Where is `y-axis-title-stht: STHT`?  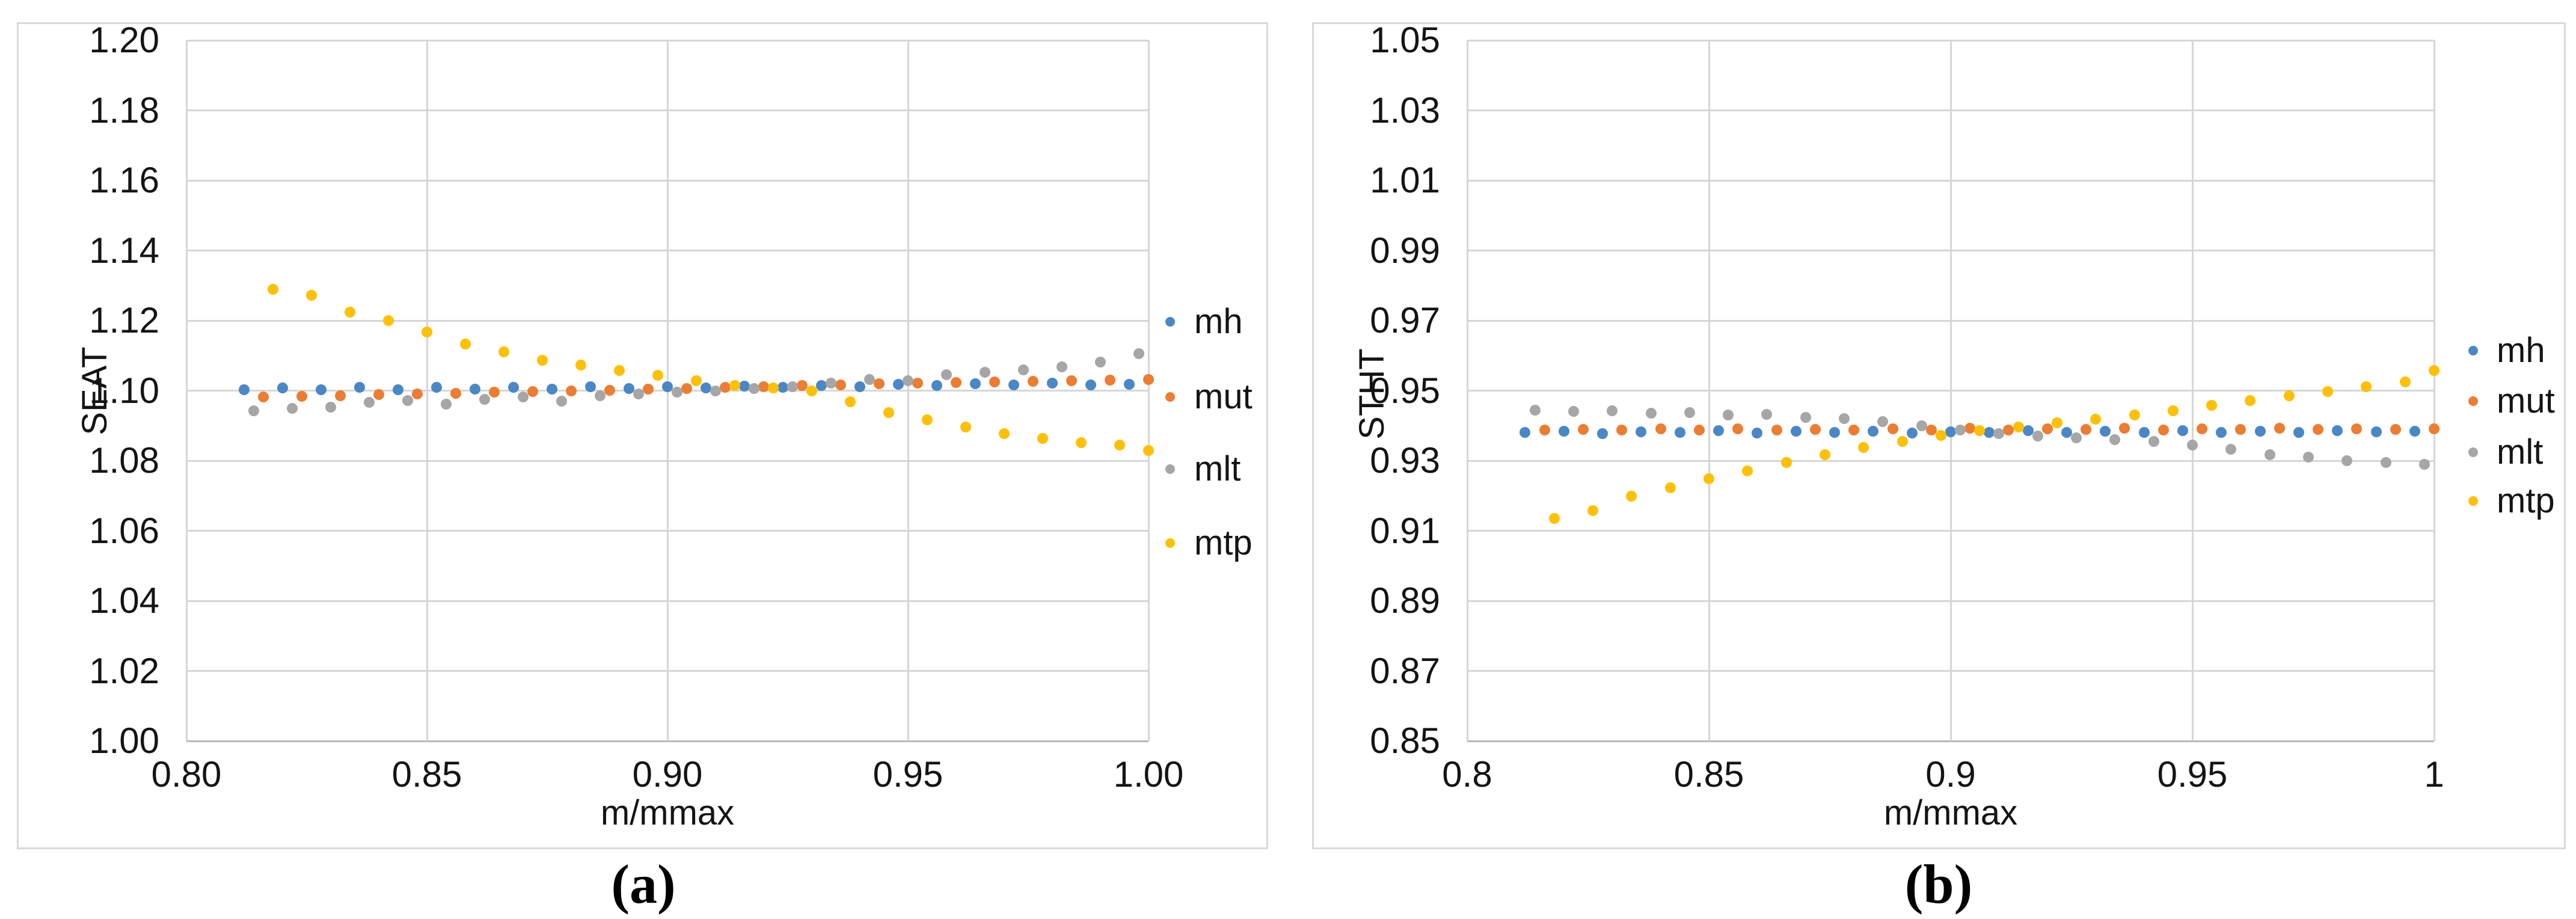
y-axis-title-stht: STHT is located at coordinates (1371, 394).